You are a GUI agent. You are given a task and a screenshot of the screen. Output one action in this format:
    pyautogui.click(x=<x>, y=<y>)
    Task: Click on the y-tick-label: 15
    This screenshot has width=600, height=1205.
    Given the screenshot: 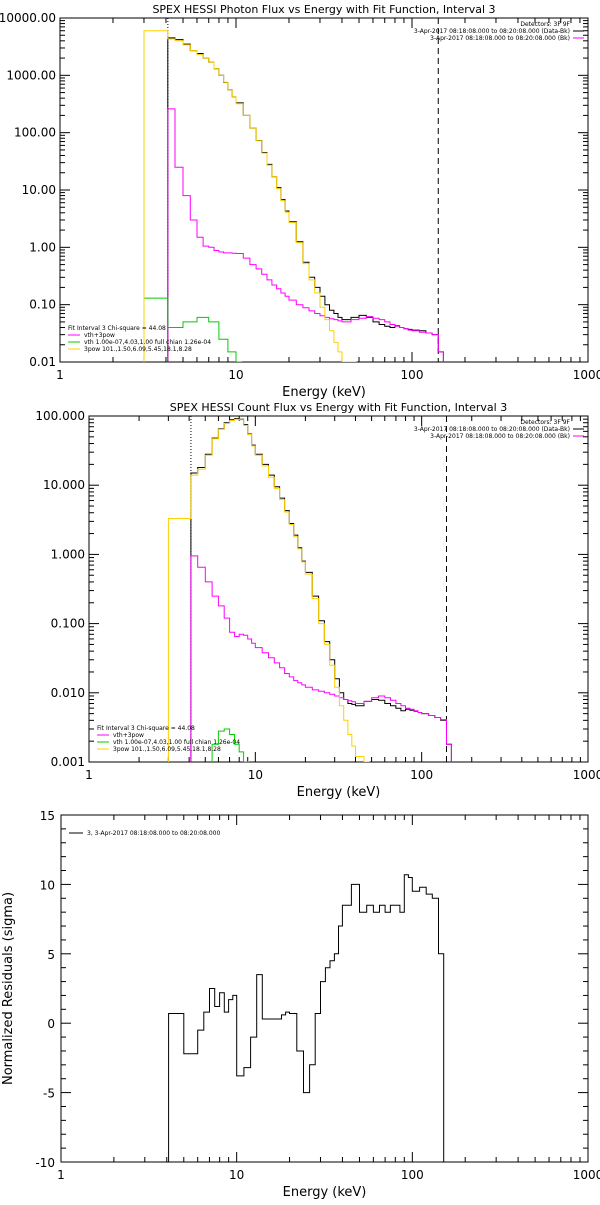 What is the action you would take?
    pyautogui.click(x=47, y=816)
    